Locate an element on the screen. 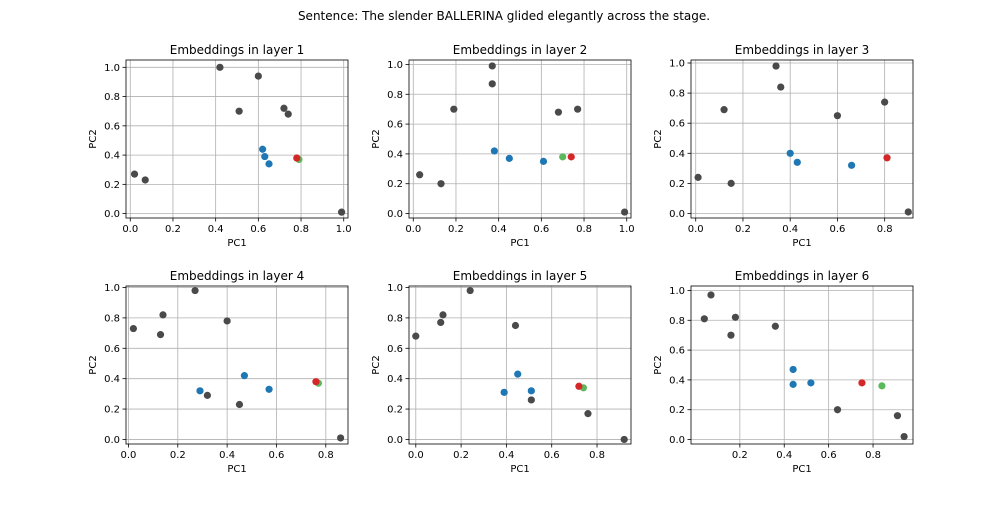  x-tick-label: 1.0 is located at coordinates (344, 229).